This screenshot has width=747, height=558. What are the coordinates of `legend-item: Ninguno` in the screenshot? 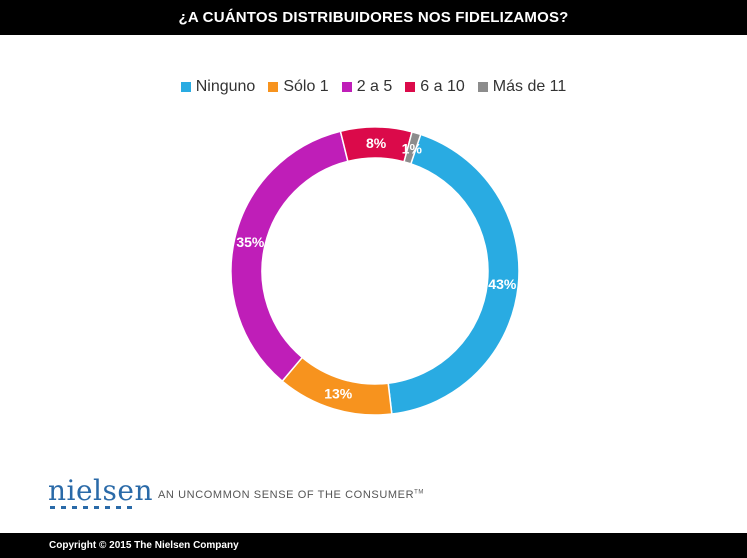 It's located at (218, 87).